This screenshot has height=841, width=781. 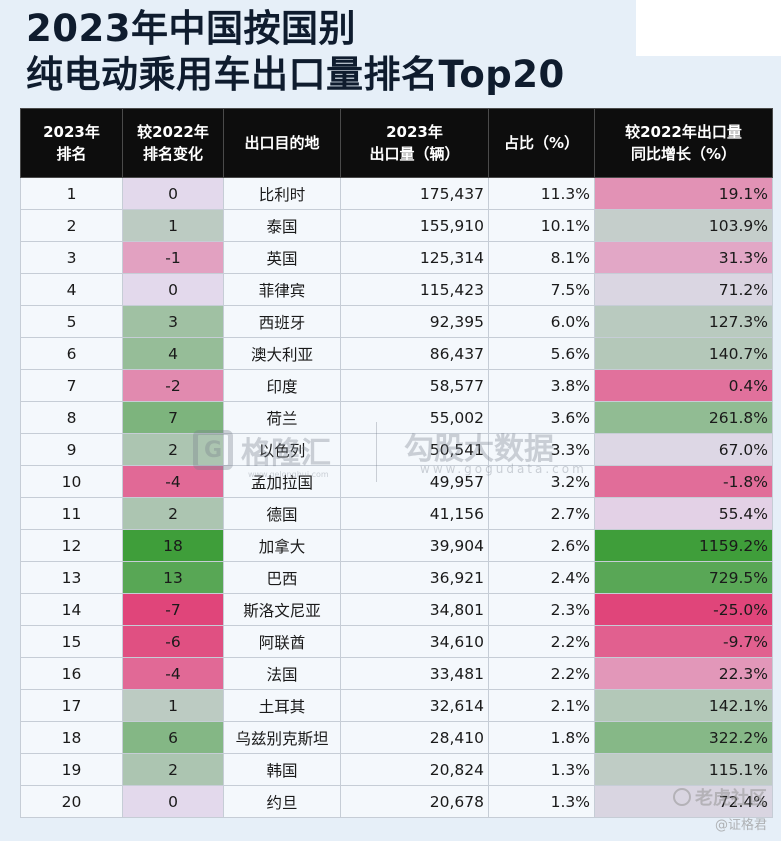 What do you see at coordinates (295, 52) in the screenshot?
I see `page-title: 2023年中国按国别 纯电动乘用车出口量排名Top20` at bounding box center [295, 52].